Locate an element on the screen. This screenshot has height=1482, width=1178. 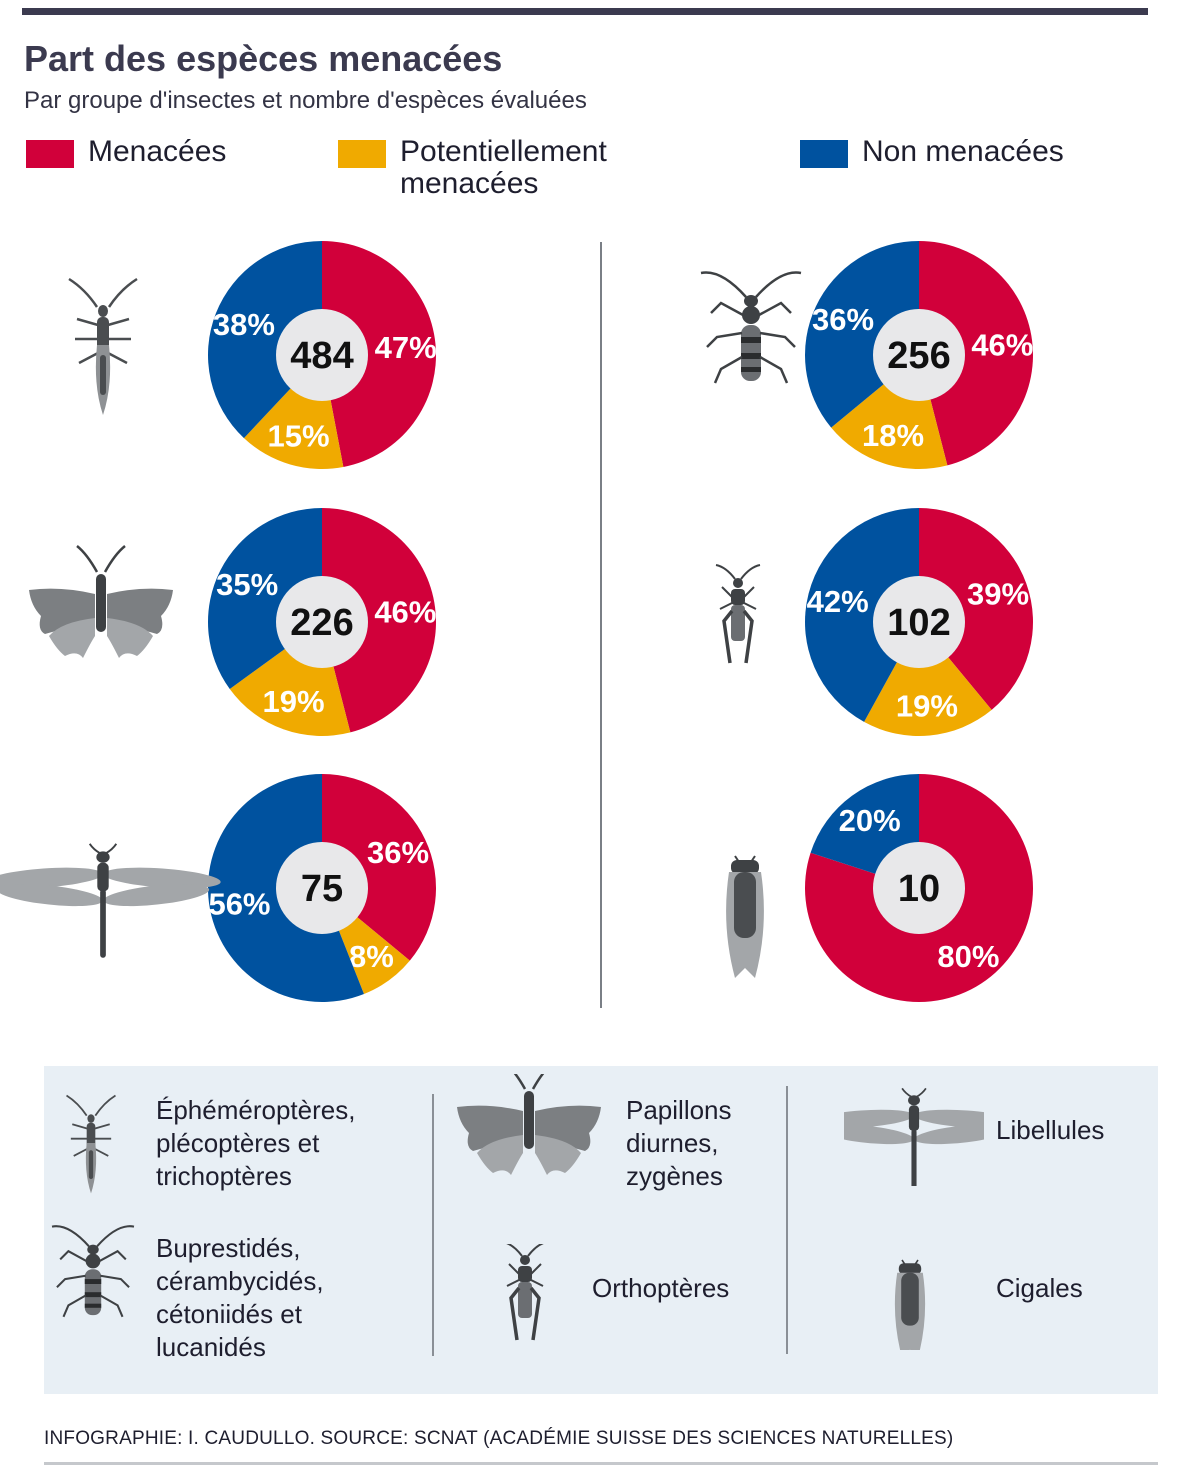
legend-item-menacees: Menacées is located at coordinates (126, 152).